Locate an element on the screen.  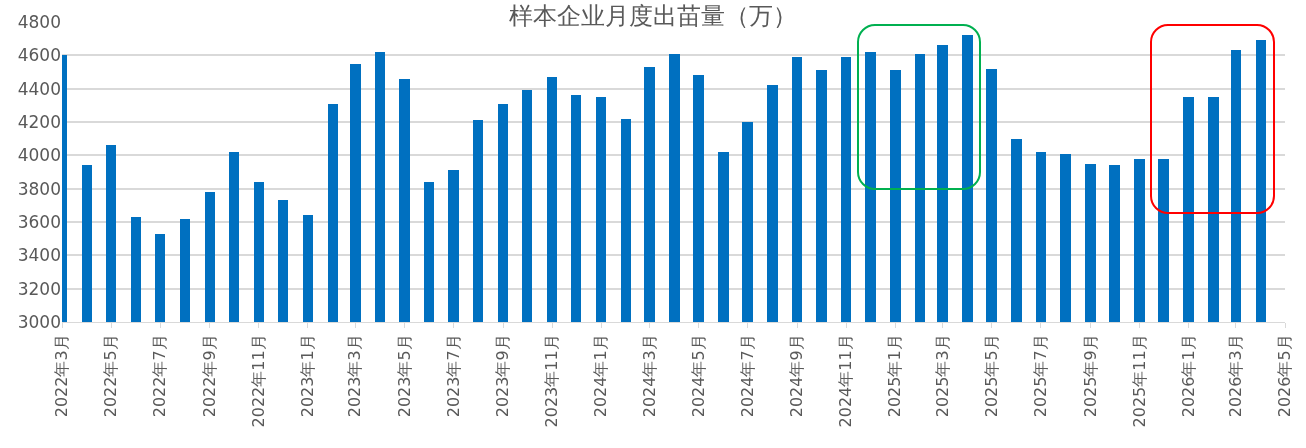
x-tick-label: 2024年11月 is located at coordinates (846, 381).